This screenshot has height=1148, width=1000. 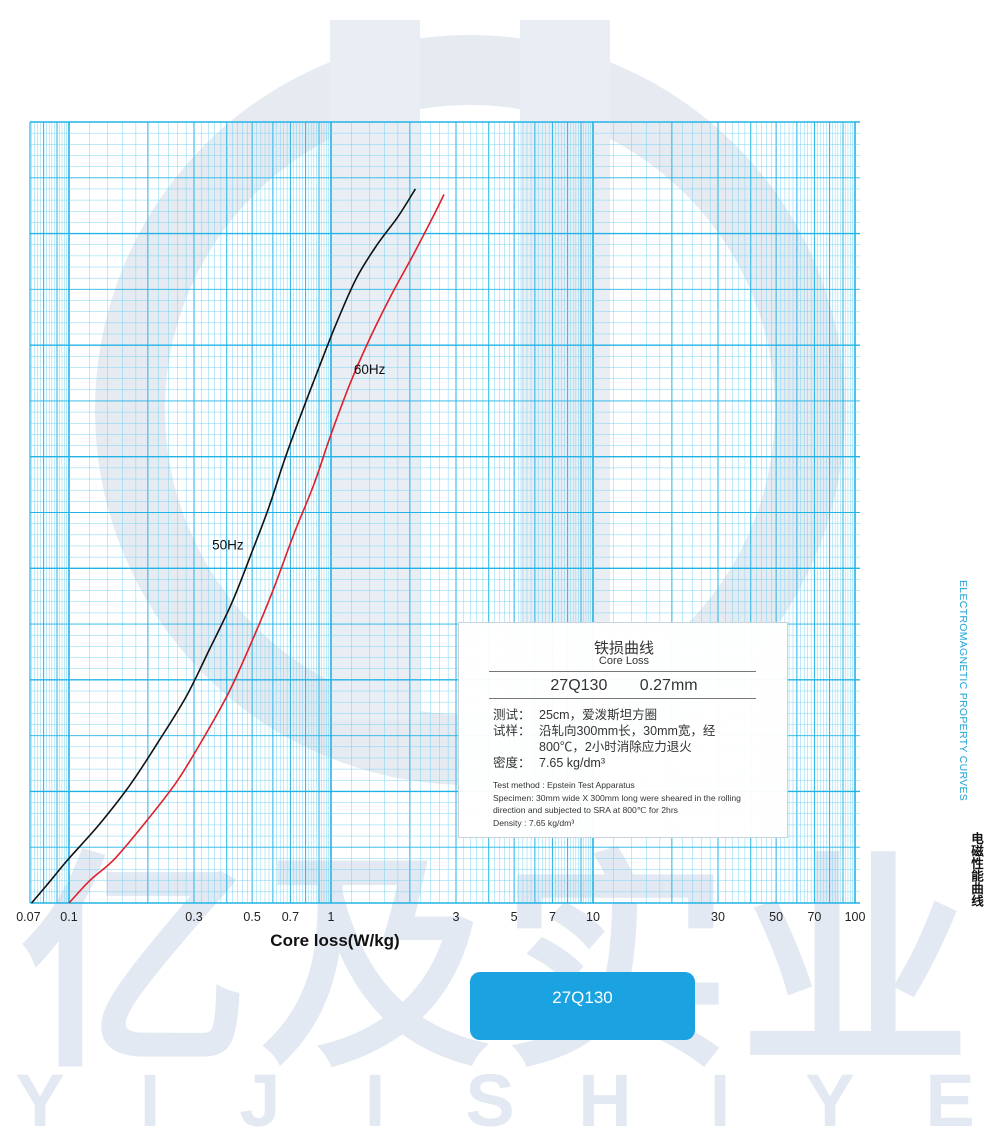 What do you see at coordinates (534, 823) in the screenshot?
I see `info-en-line: Density : 7.65 kg/dm³` at bounding box center [534, 823].